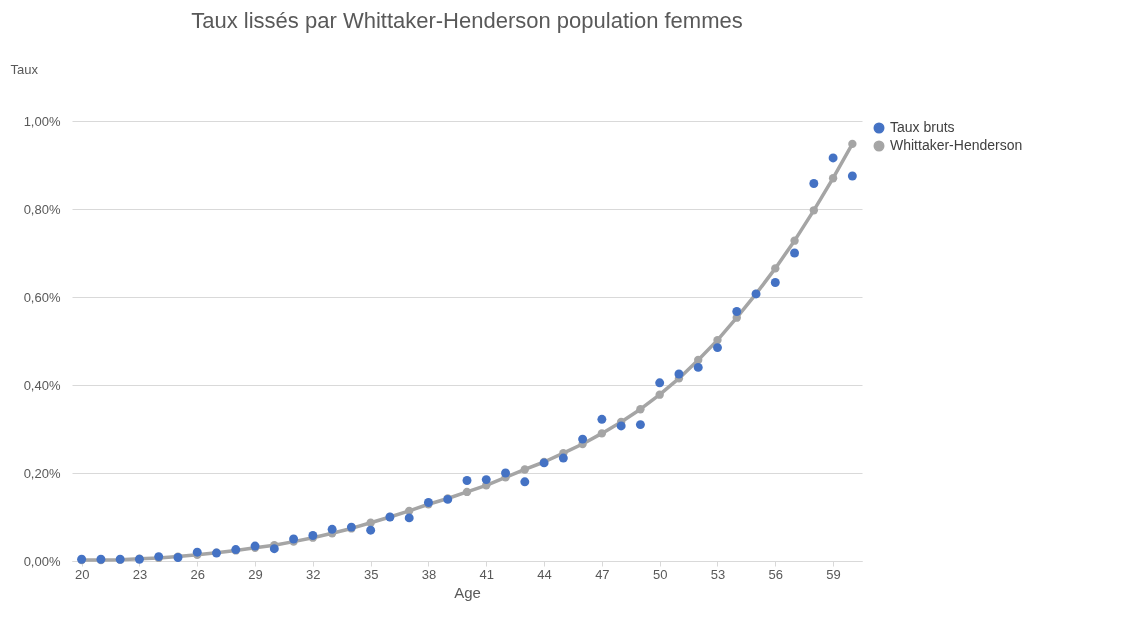 This screenshot has width=1125, height=623. What do you see at coordinates (718, 574) in the screenshot?
I see `x-tick-label: 53` at bounding box center [718, 574].